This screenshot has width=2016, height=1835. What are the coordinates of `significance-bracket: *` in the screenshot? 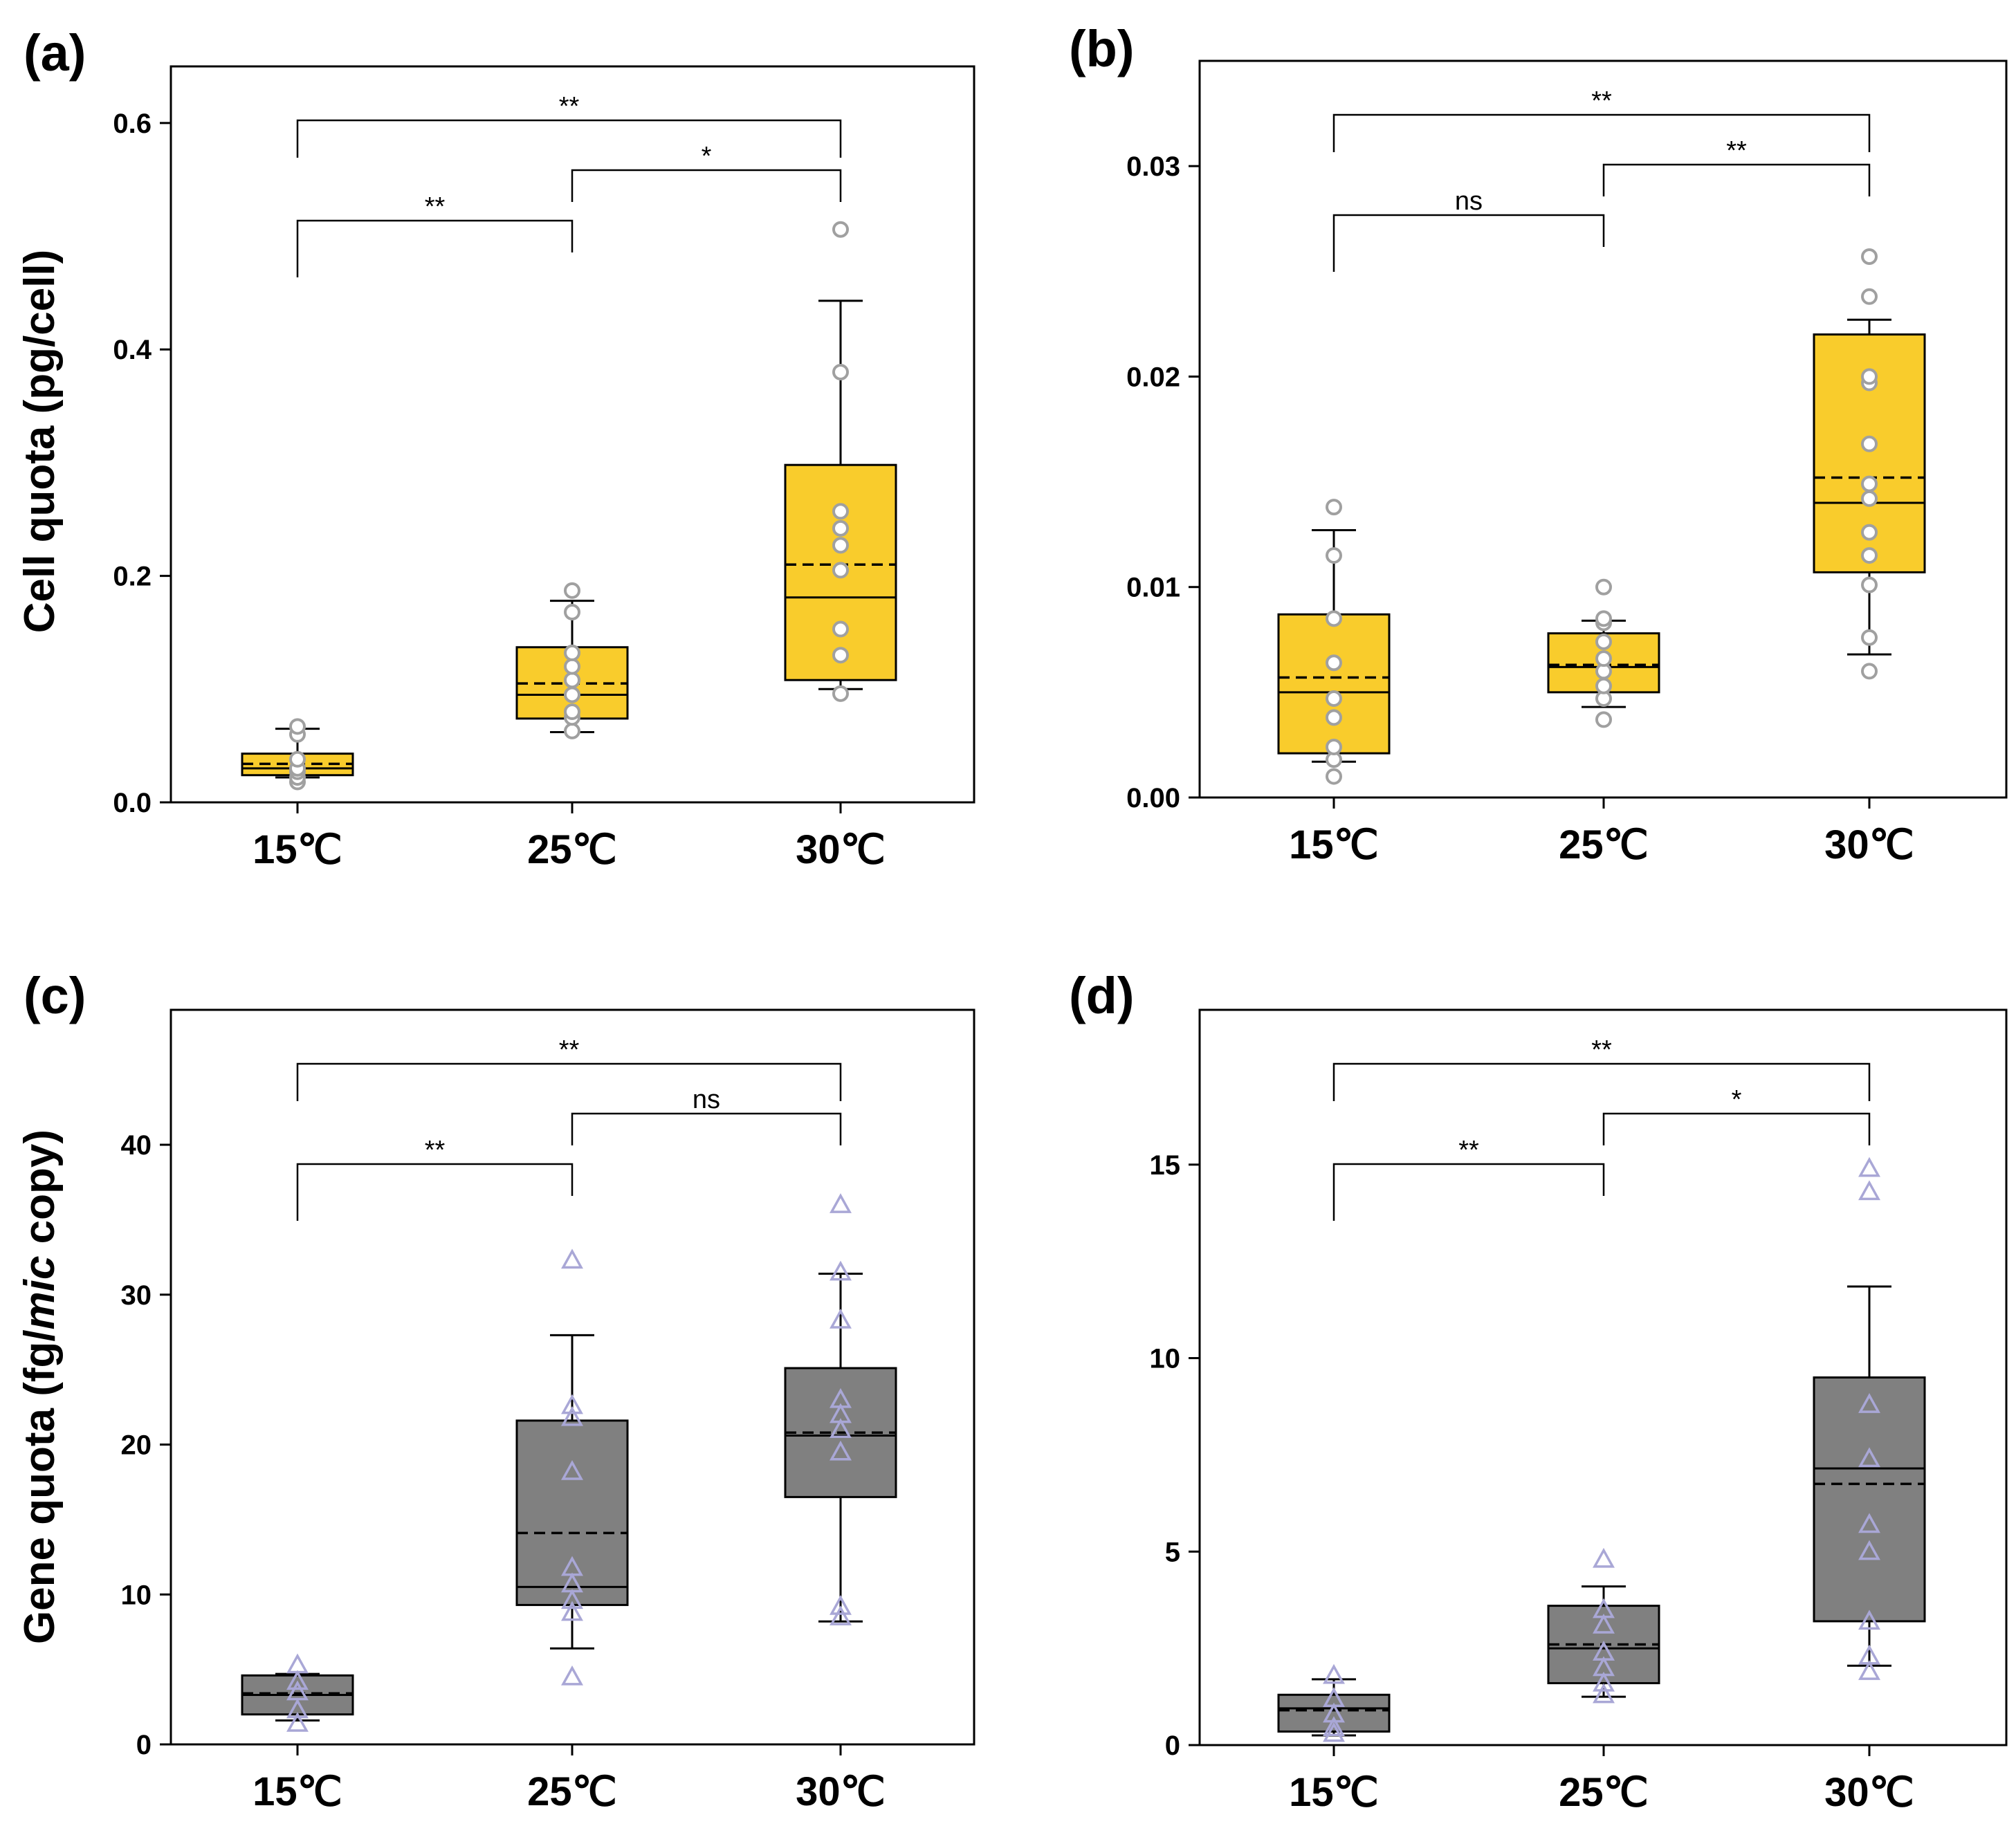 It's located at (707, 172).